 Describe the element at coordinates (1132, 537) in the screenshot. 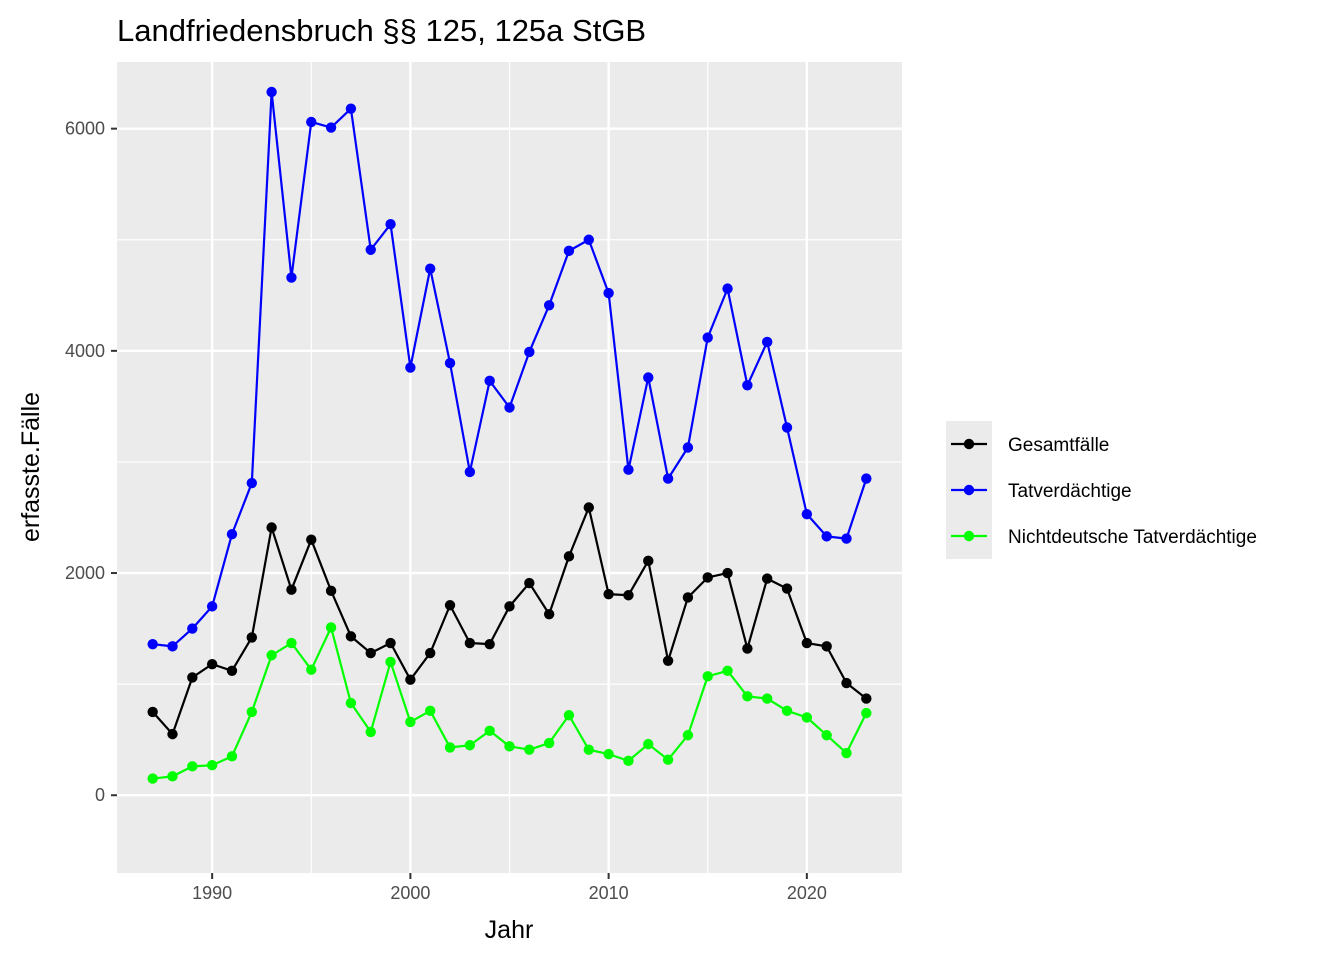

I see `legend-label: Nichtdeutsche Tatverdächtige` at that location.